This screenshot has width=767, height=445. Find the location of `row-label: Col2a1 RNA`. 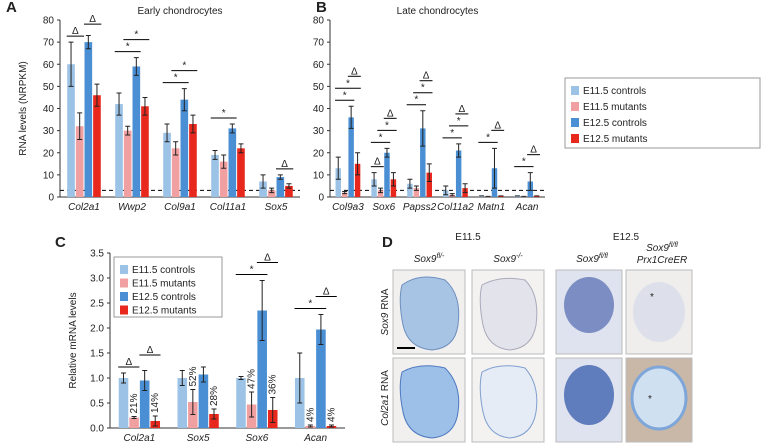

row-label: Col2a1 RNA is located at coordinates (385, 398).